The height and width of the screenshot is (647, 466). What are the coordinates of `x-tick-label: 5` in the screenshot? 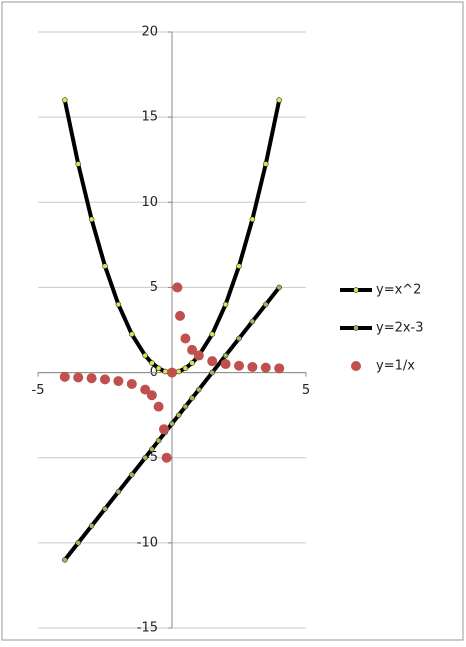 It's located at (306, 390).